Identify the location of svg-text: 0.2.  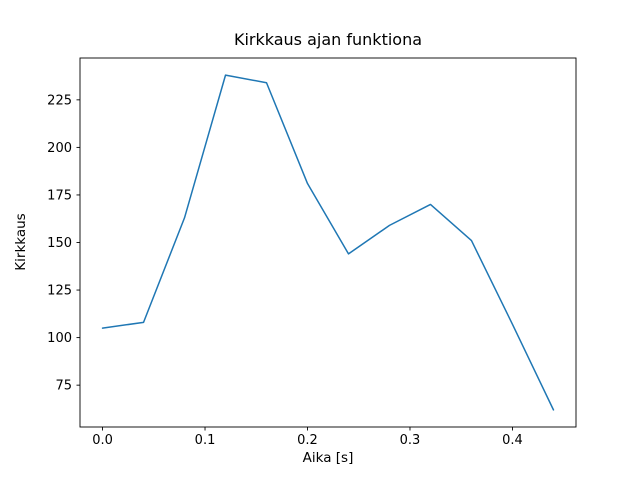
(307, 440).